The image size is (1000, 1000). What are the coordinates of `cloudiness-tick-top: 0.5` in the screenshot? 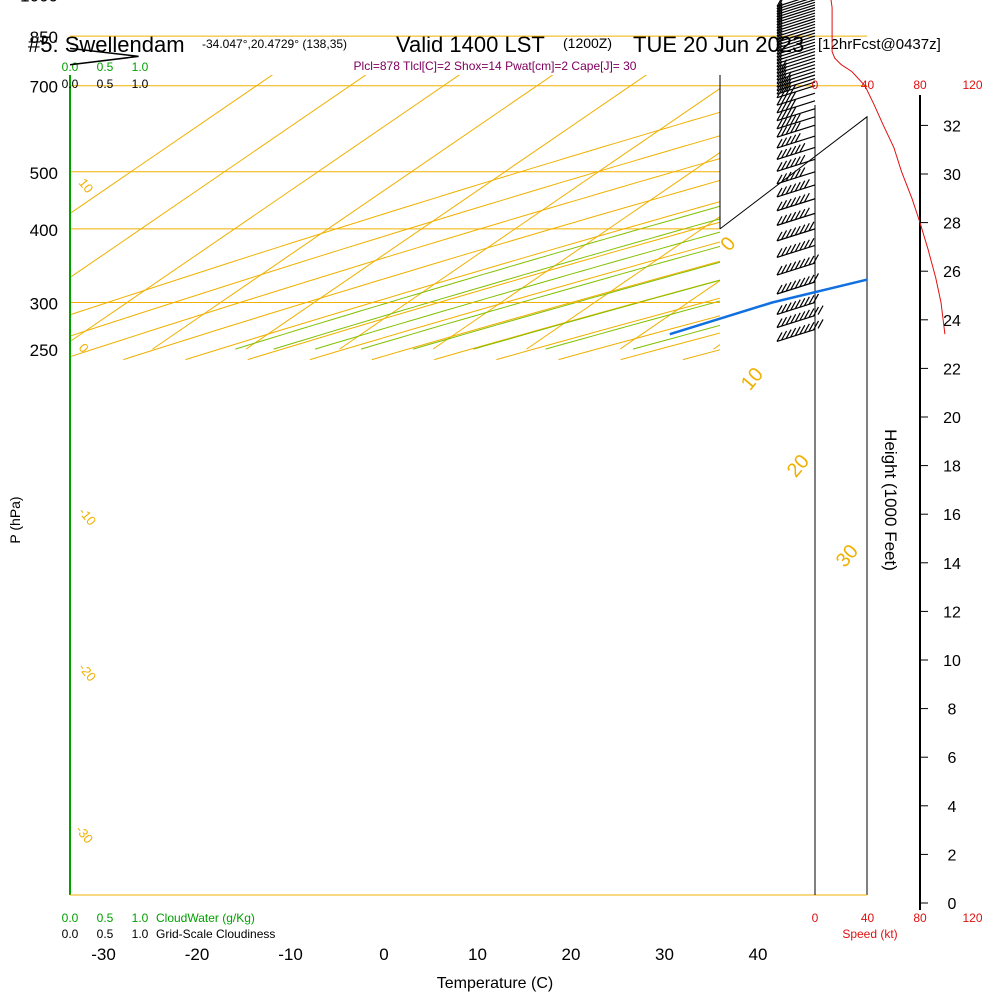 It's located at (105, 84).